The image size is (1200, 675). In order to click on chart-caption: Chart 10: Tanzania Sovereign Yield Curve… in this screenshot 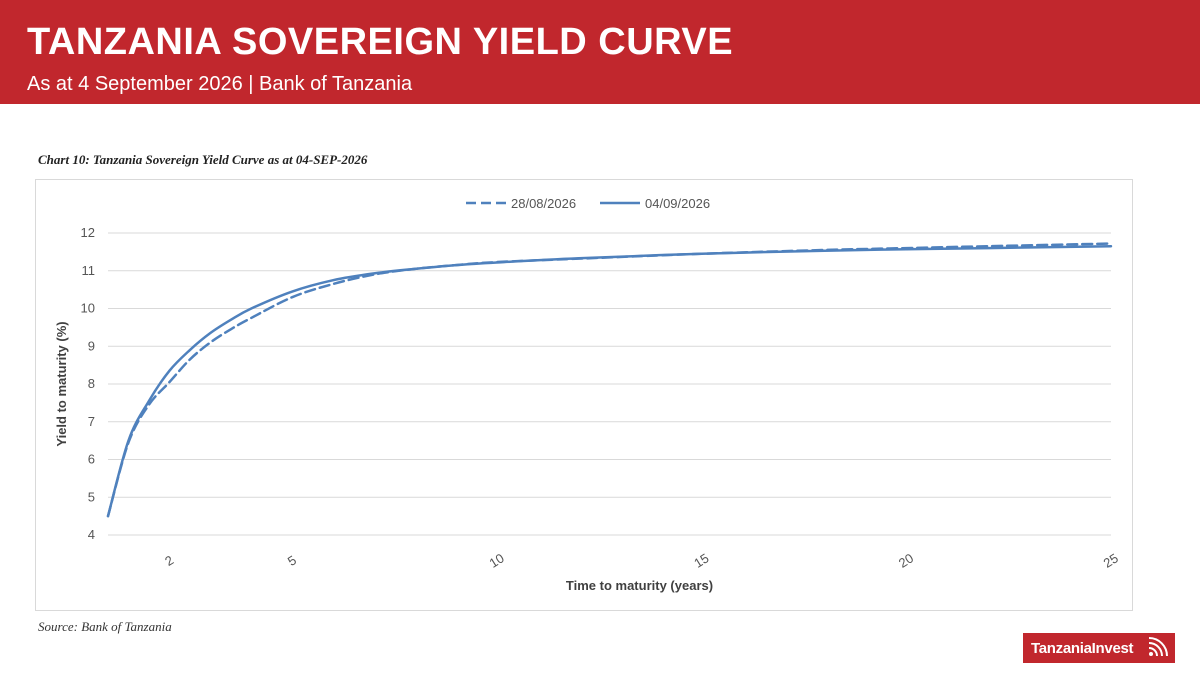, I will do `click(203, 159)`.